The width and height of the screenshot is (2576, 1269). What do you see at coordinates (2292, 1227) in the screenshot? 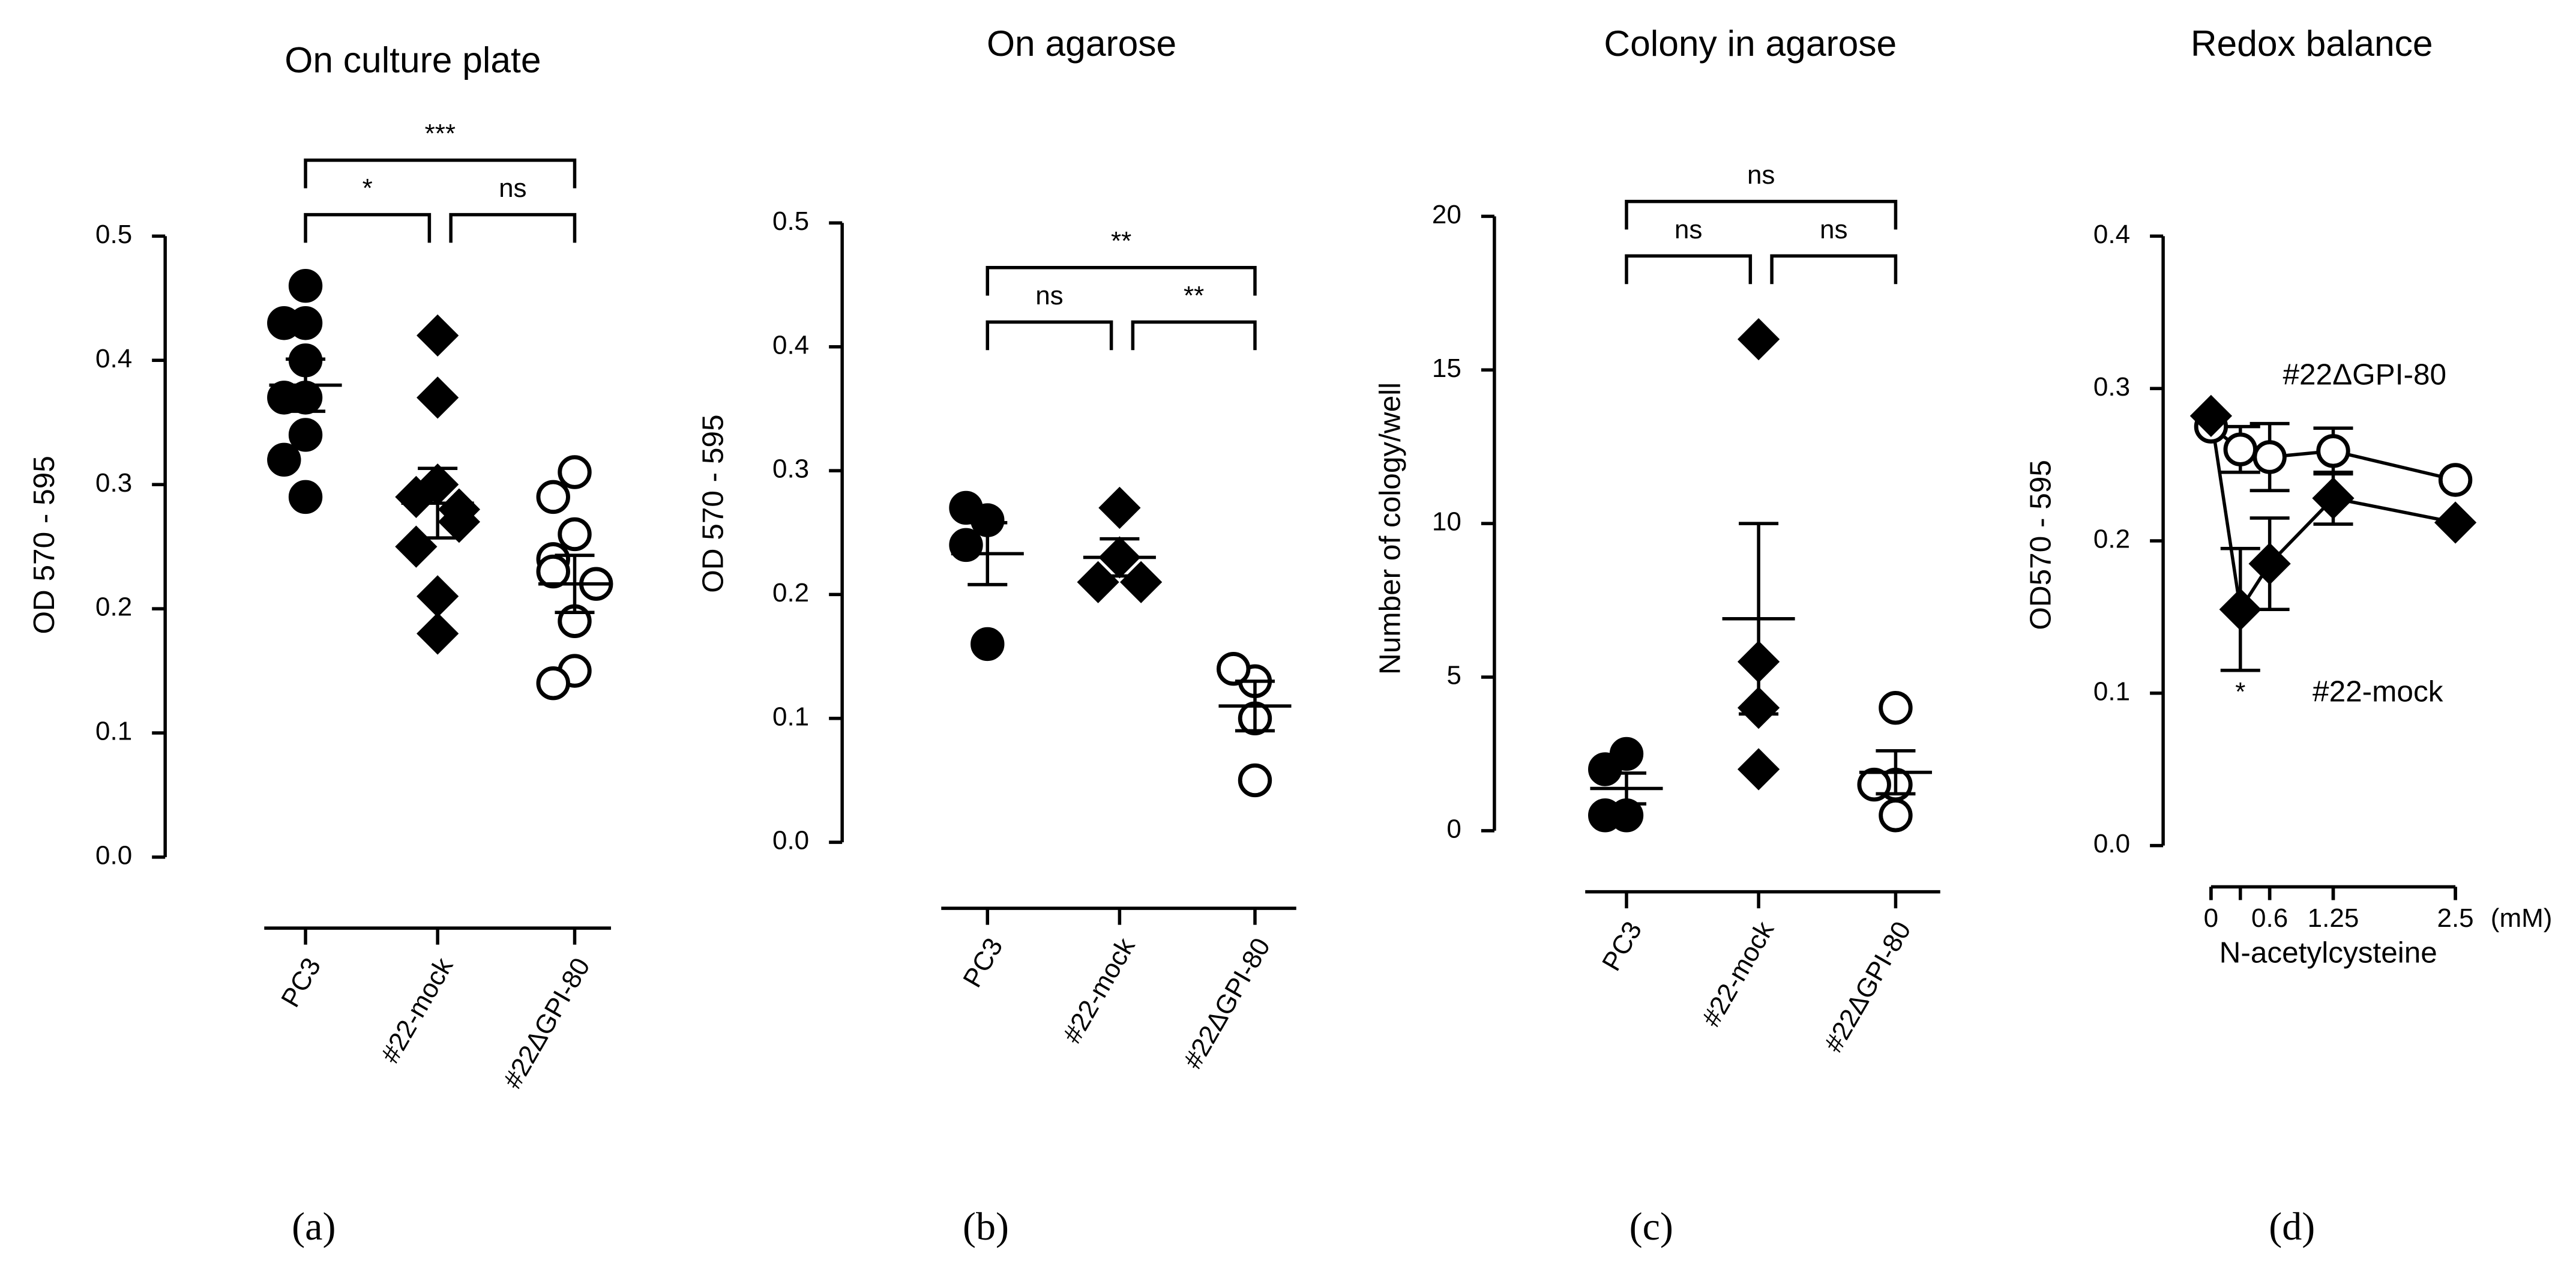
I see `panel-label: (d)` at bounding box center [2292, 1227].